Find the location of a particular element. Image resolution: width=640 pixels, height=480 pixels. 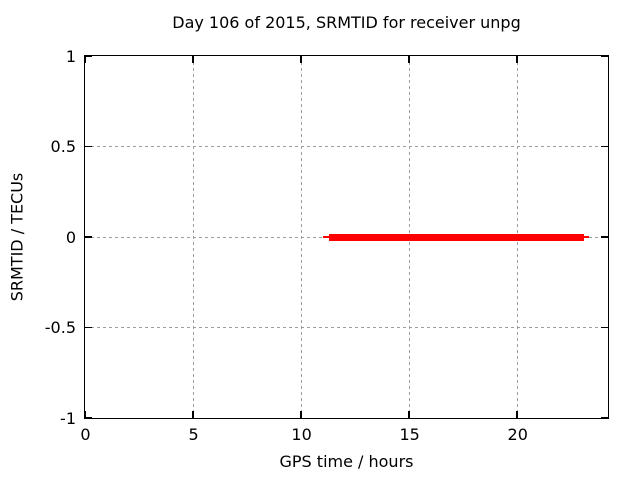

x-tick-label: 10 is located at coordinates (301, 434).